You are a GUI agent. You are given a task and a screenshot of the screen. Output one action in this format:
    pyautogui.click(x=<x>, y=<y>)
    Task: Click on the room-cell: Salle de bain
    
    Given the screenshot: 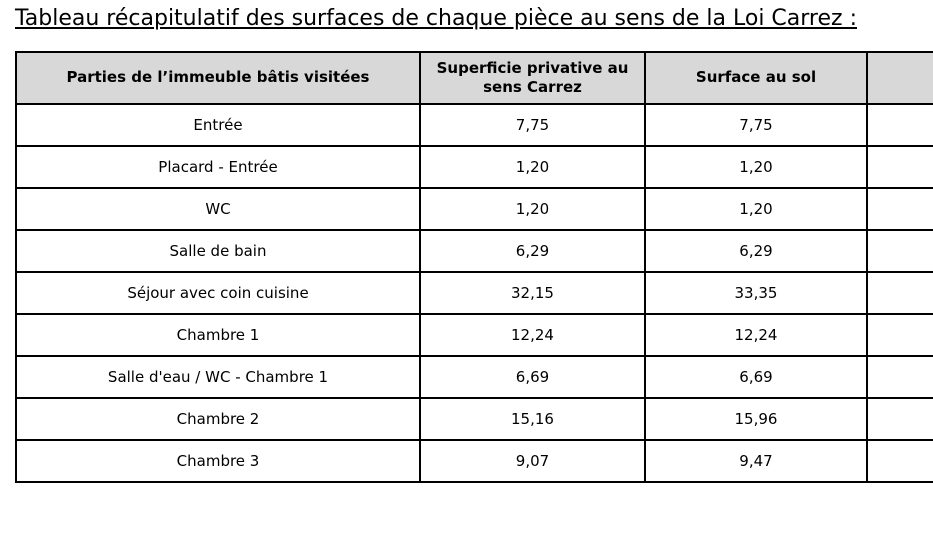 What is the action you would take?
    pyautogui.click(x=218, y=250)
    